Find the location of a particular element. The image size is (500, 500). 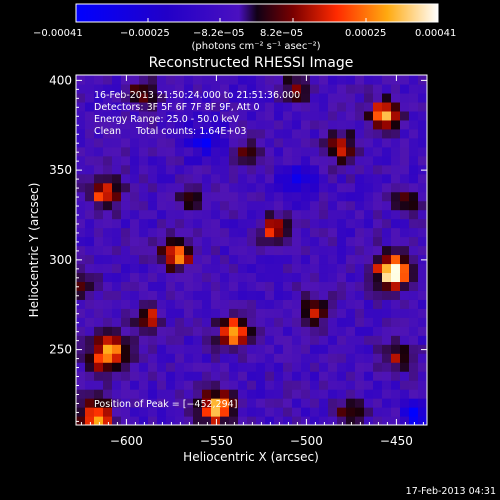

info-time-range: 16-Feb-2013 21:50:24.000 to 21:51:36.000 is located at coordinates (197, 95).